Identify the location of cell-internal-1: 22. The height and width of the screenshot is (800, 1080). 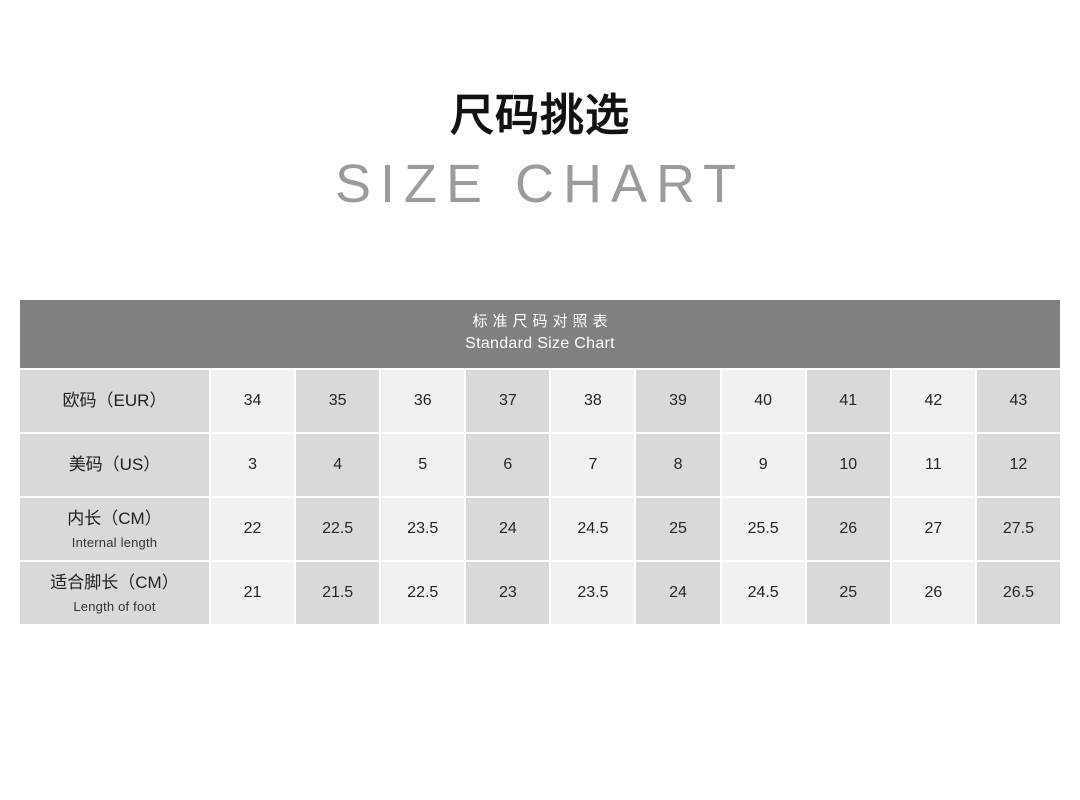
(253, 529).